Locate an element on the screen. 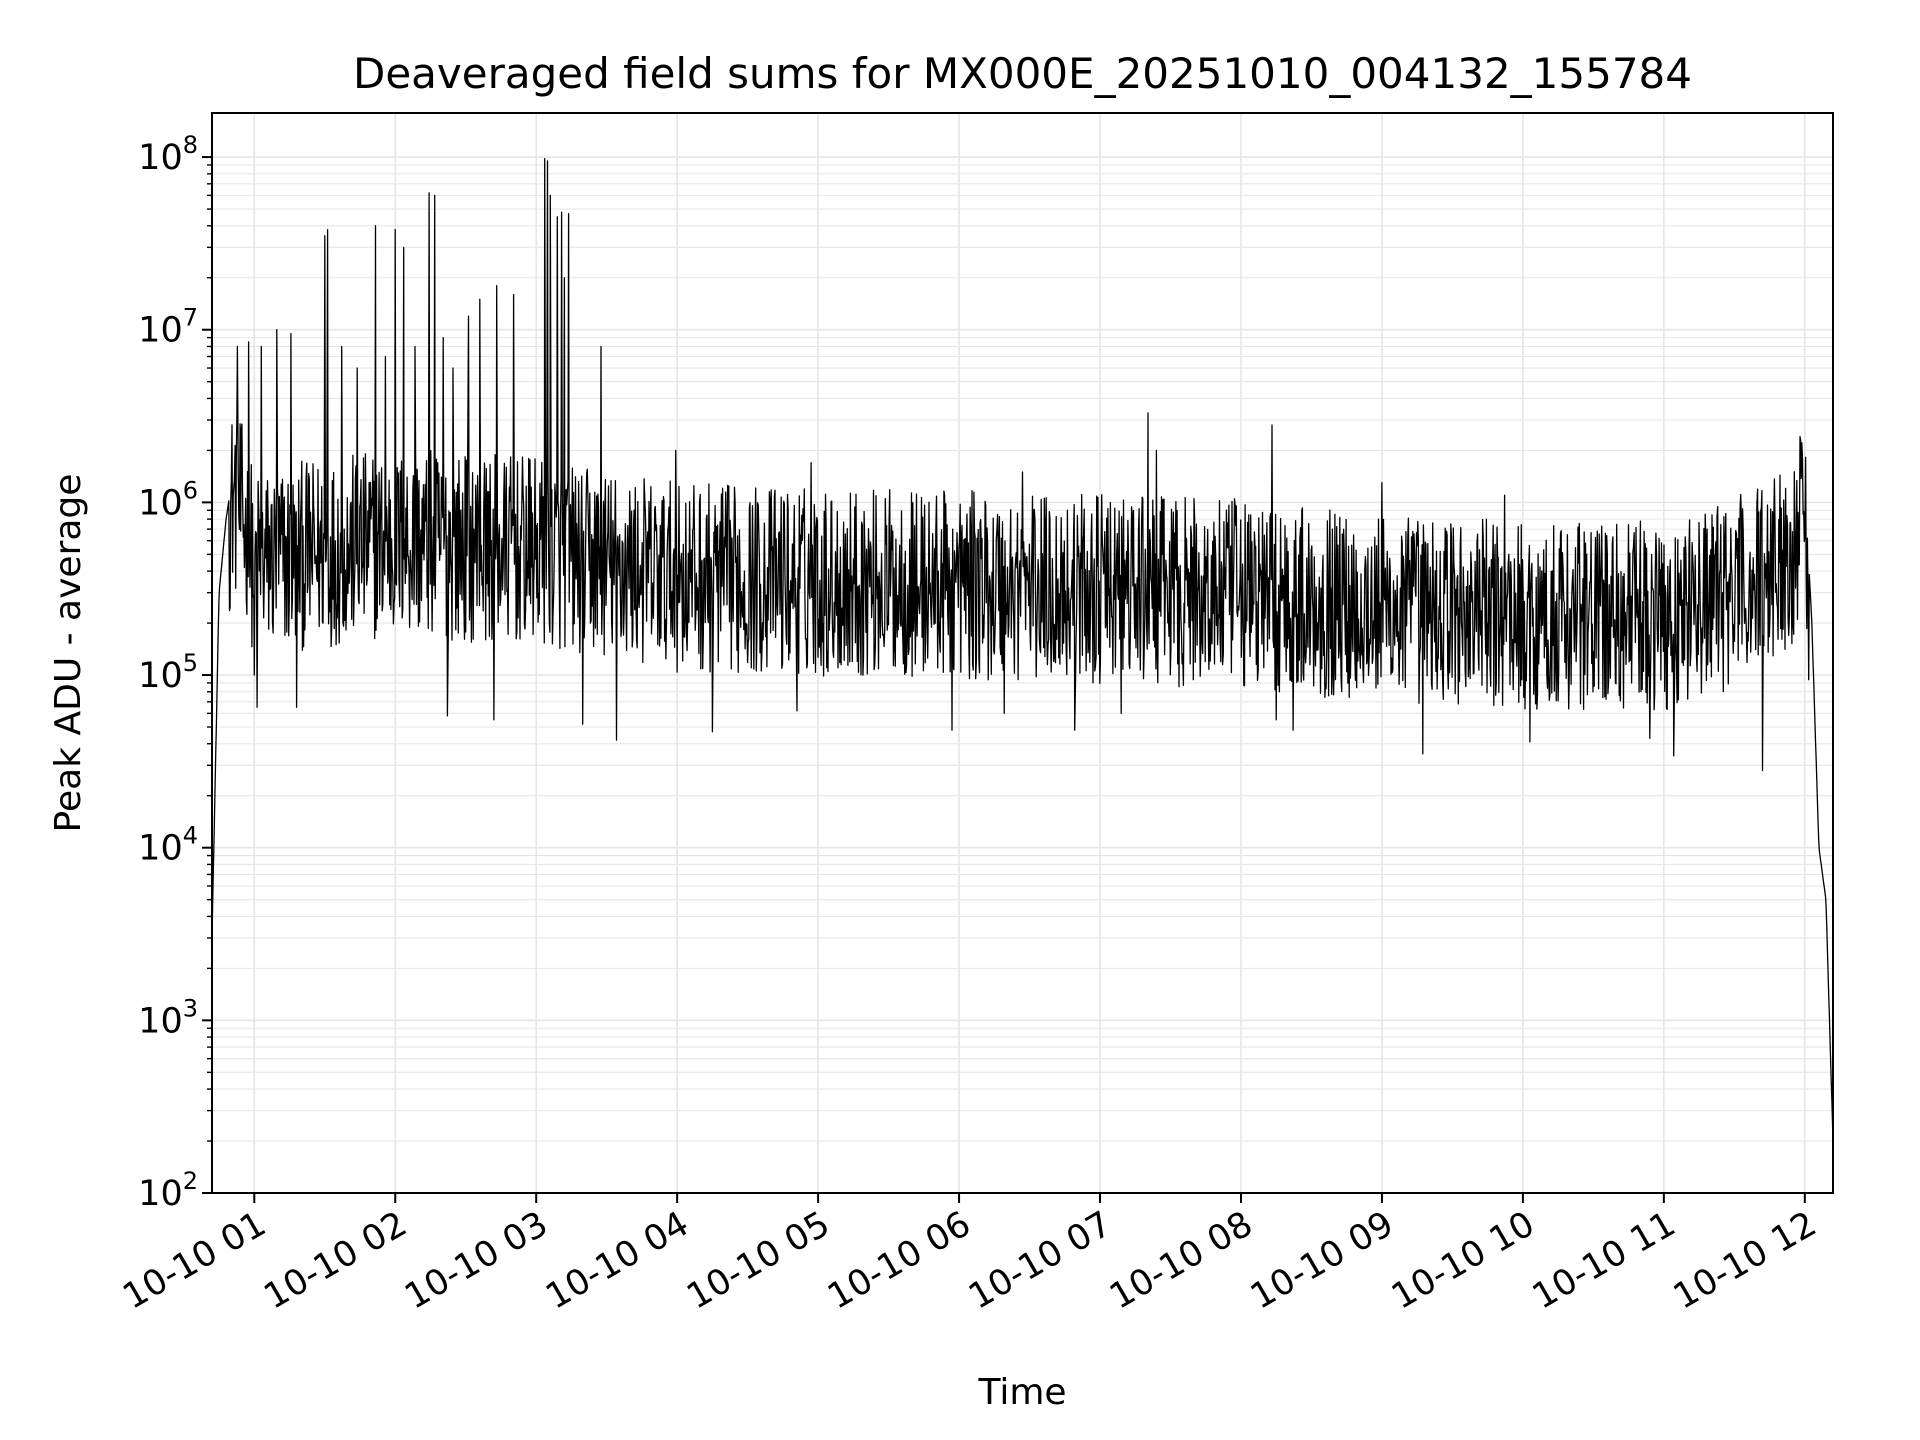 The height and width of the screenshot is (1440, 1920). y-tick-label: 10⁴ is located at coordinates (168, 845).